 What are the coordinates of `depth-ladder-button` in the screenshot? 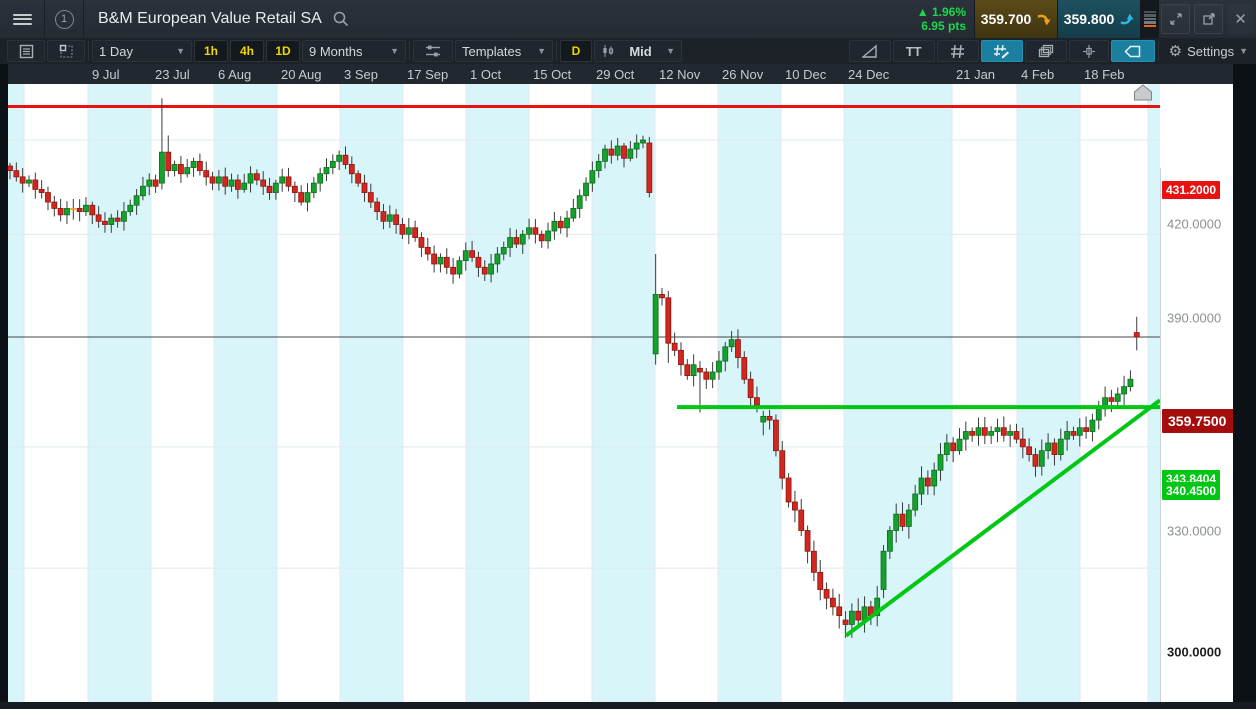 It's located at (1149, 19).